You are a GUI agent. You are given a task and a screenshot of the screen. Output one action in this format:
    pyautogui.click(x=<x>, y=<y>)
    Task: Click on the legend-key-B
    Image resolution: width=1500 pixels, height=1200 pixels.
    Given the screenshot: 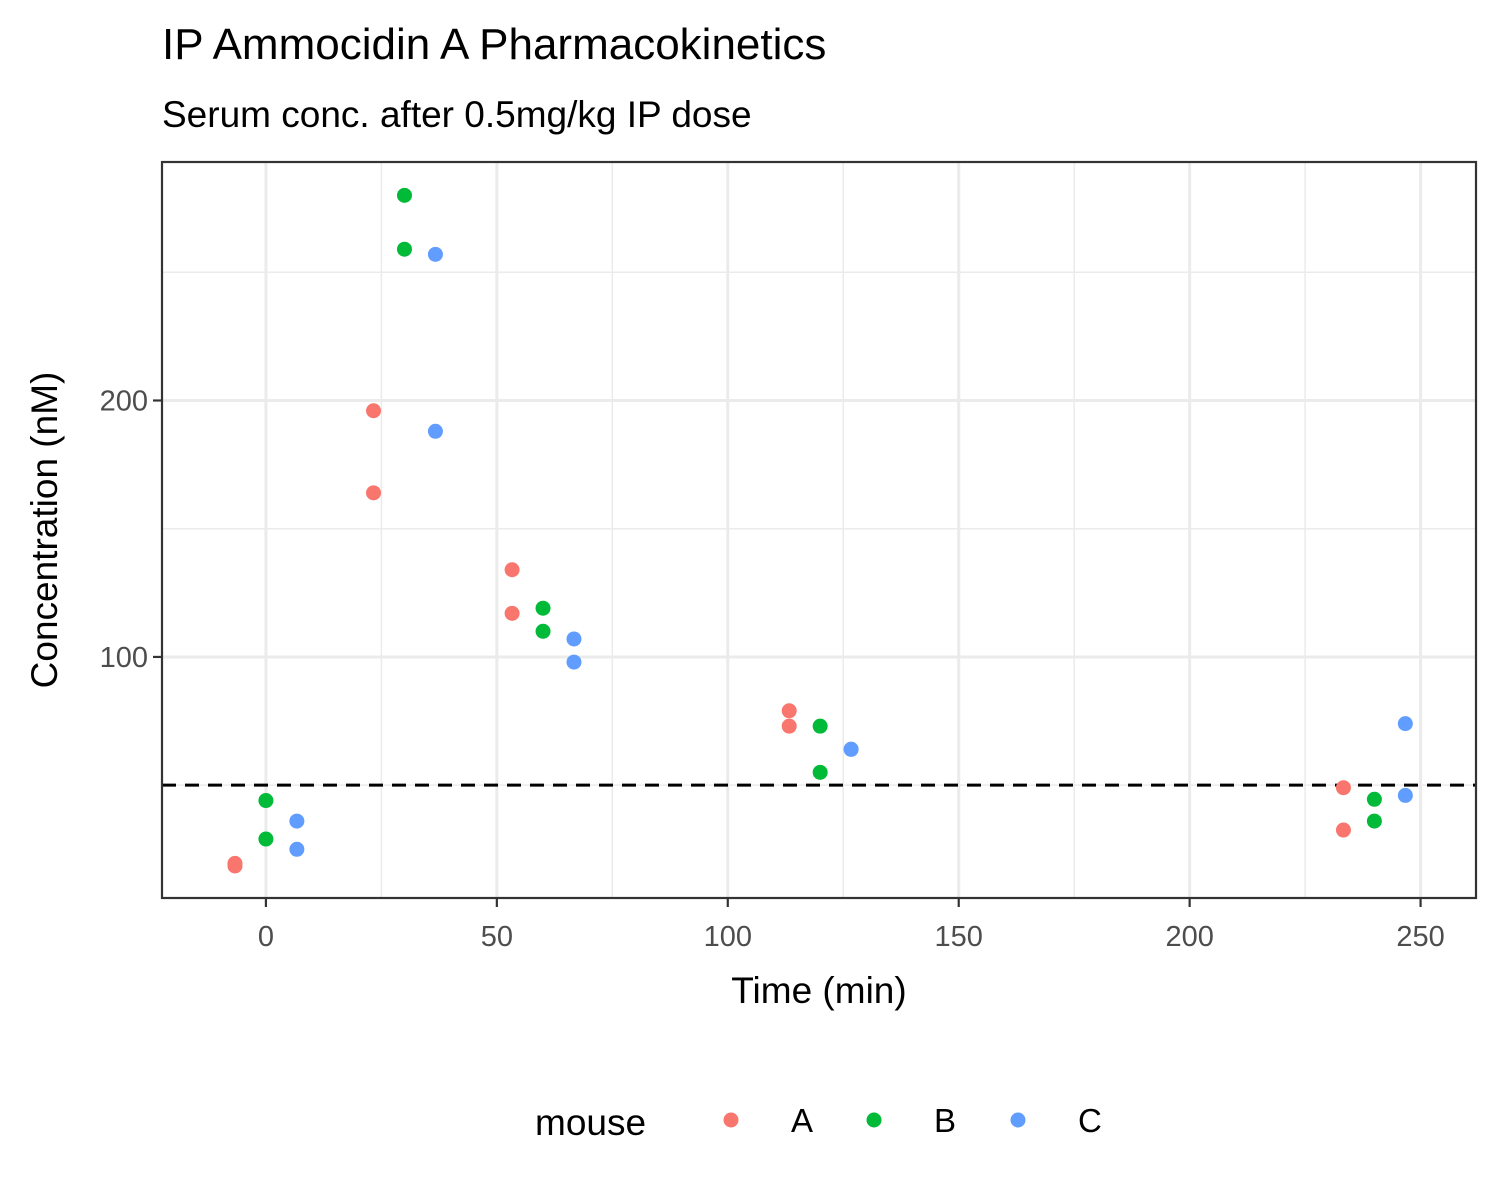 What is the action you would take?
    pyautogui.click(x=874, y=1120)
    